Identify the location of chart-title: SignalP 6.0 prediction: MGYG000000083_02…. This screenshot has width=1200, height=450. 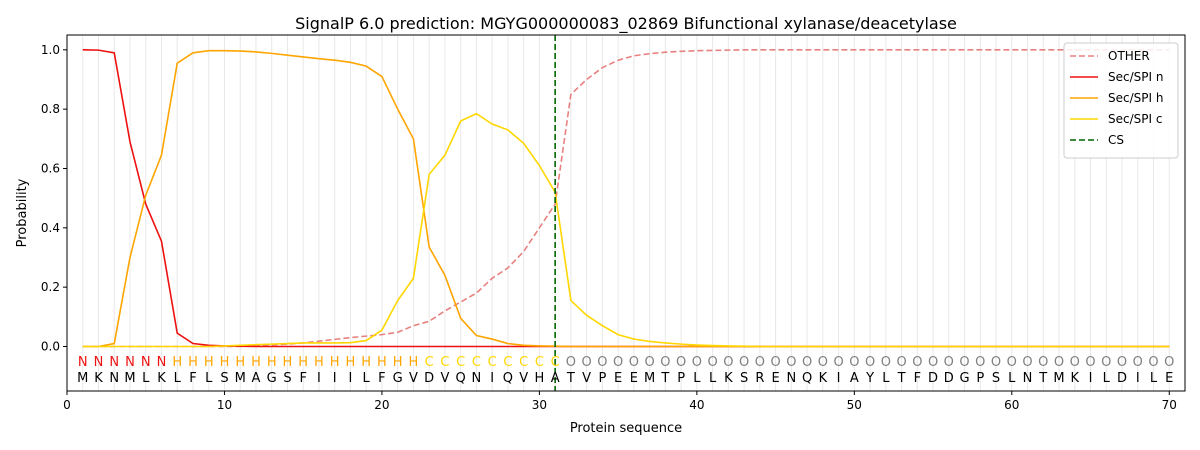
(626, 24).